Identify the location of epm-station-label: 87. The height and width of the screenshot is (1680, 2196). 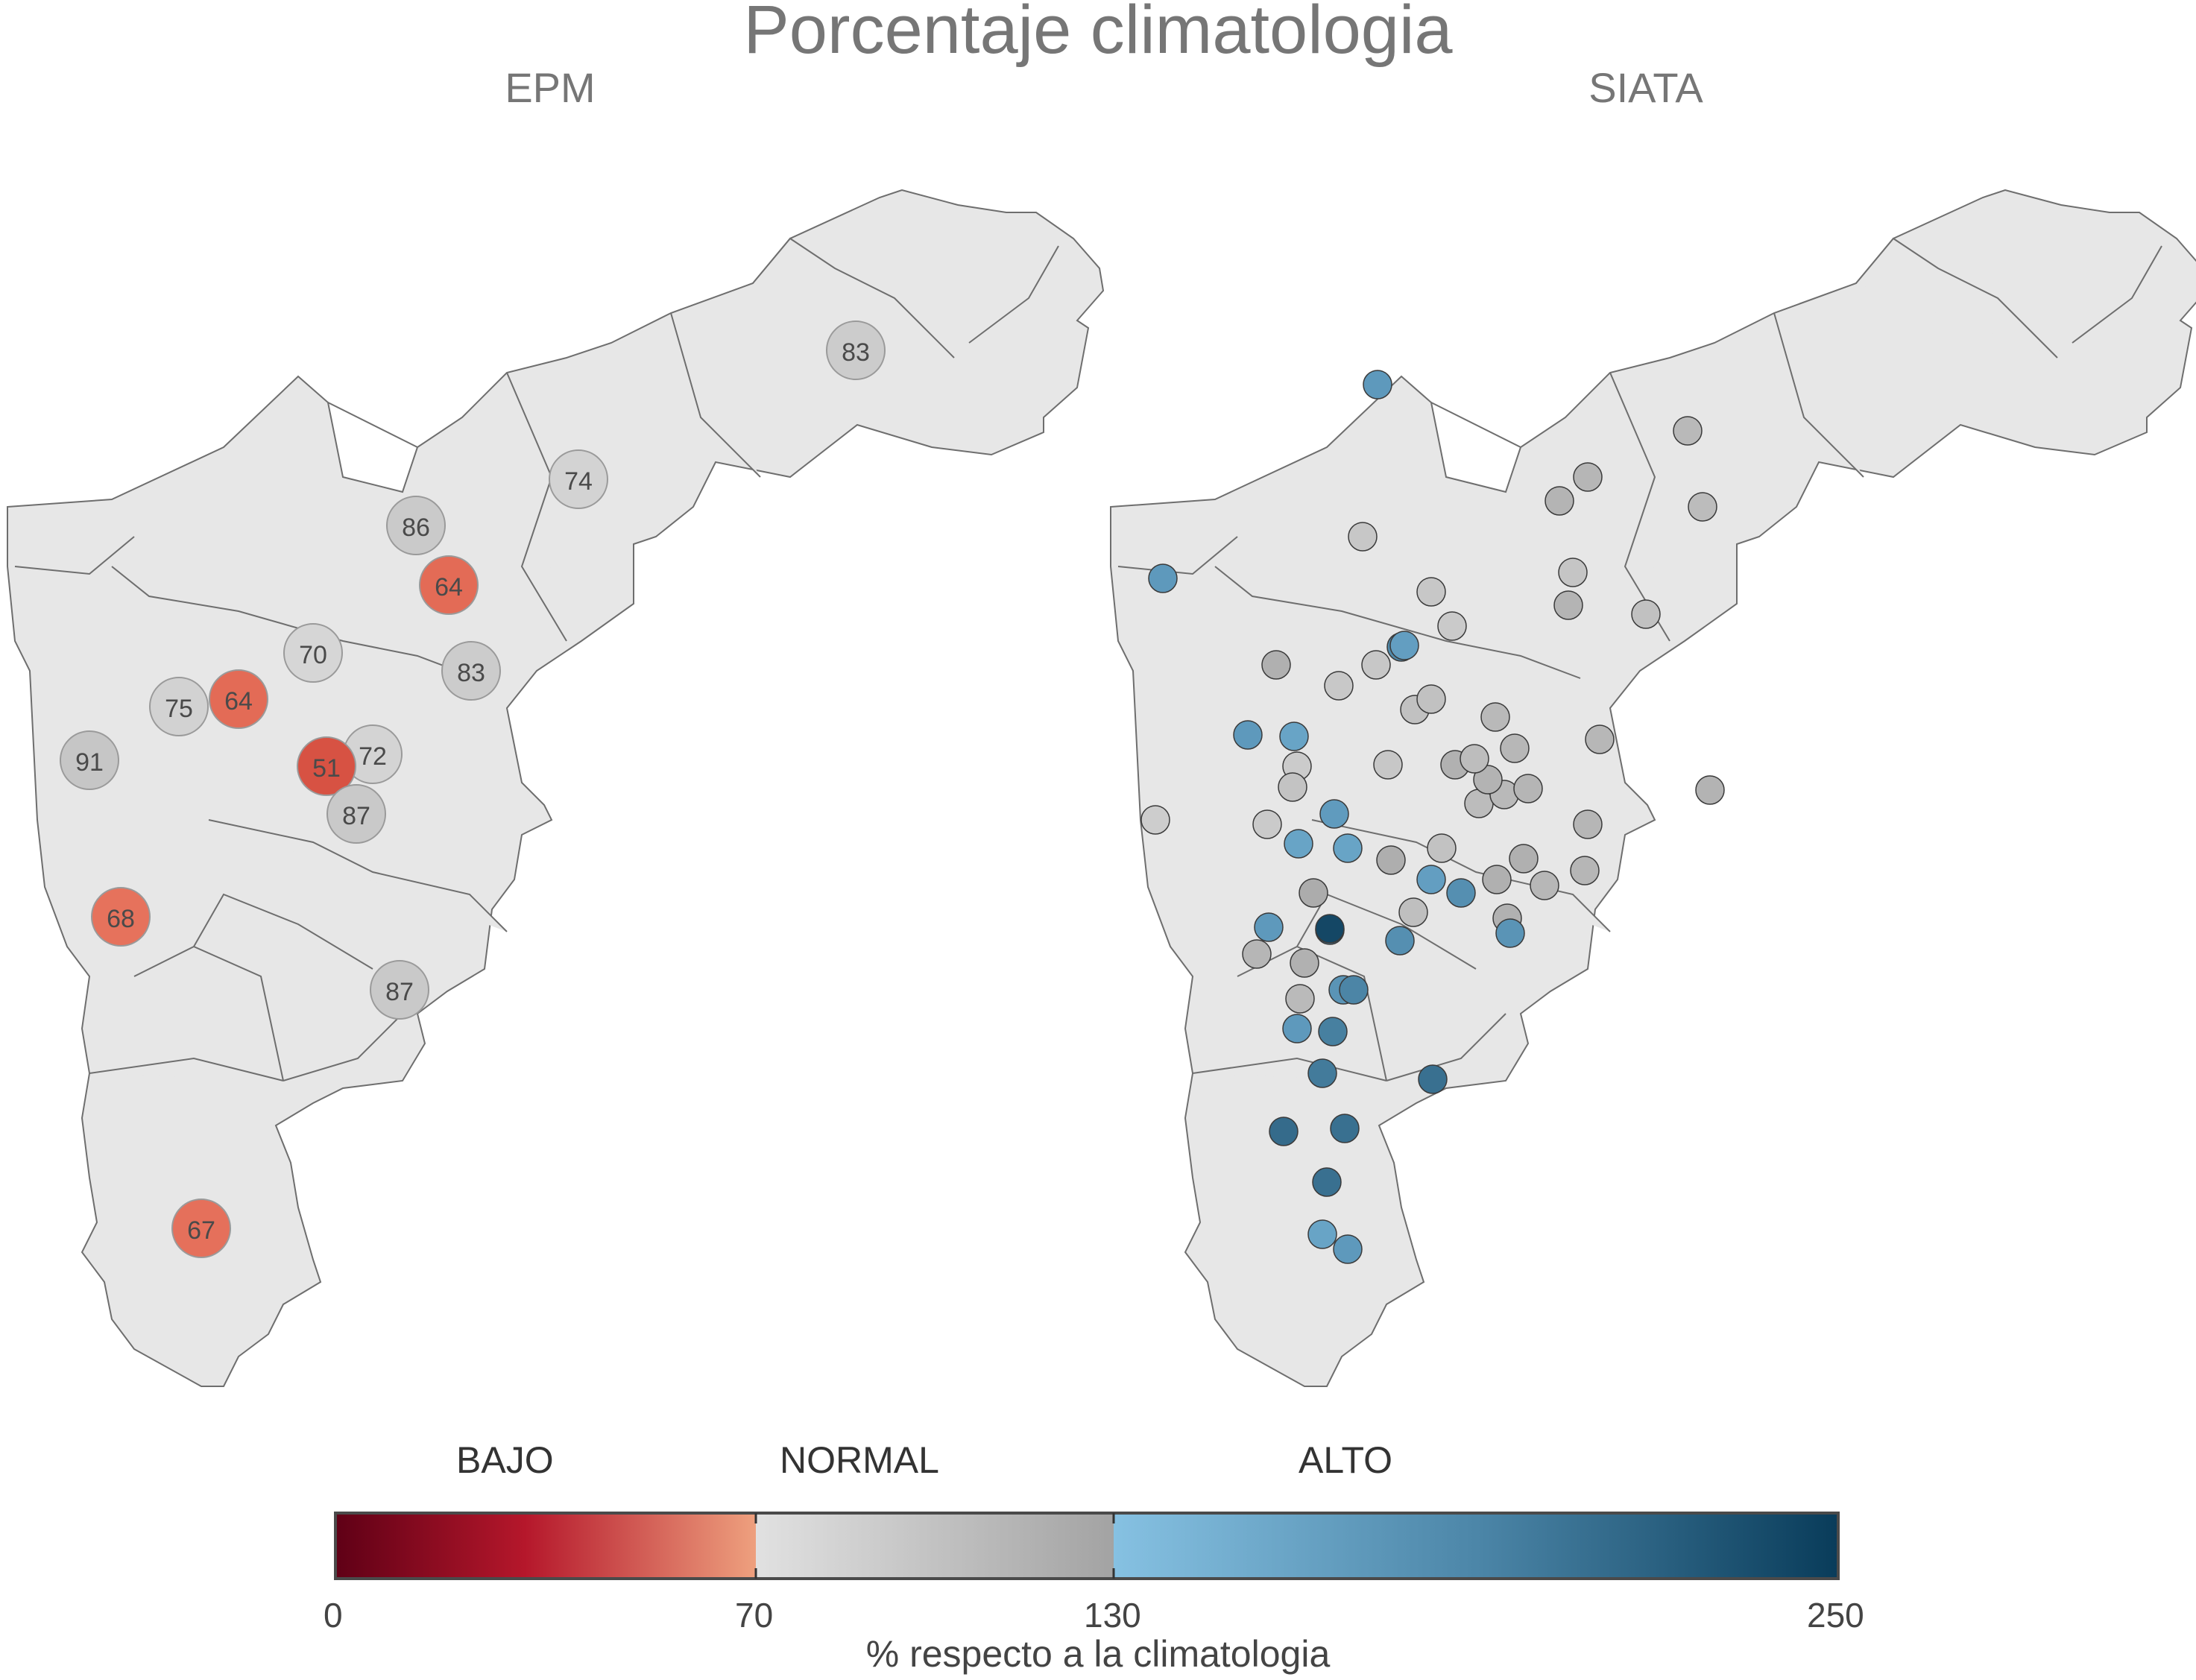
(399, 992).